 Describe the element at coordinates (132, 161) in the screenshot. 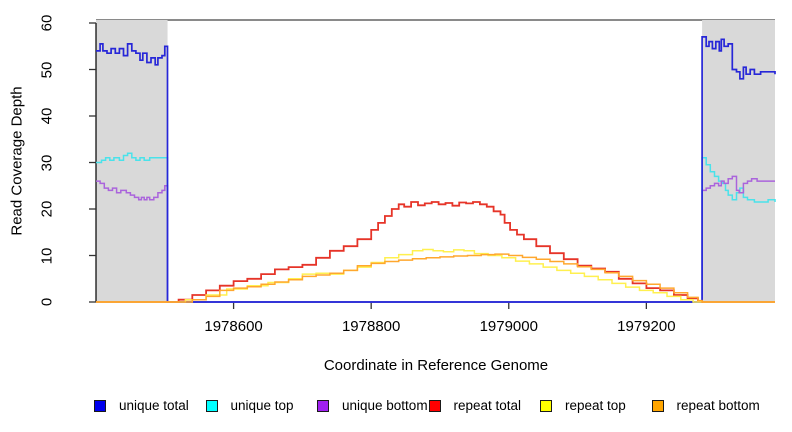

I see `shaded-region-left-flank` at that location.